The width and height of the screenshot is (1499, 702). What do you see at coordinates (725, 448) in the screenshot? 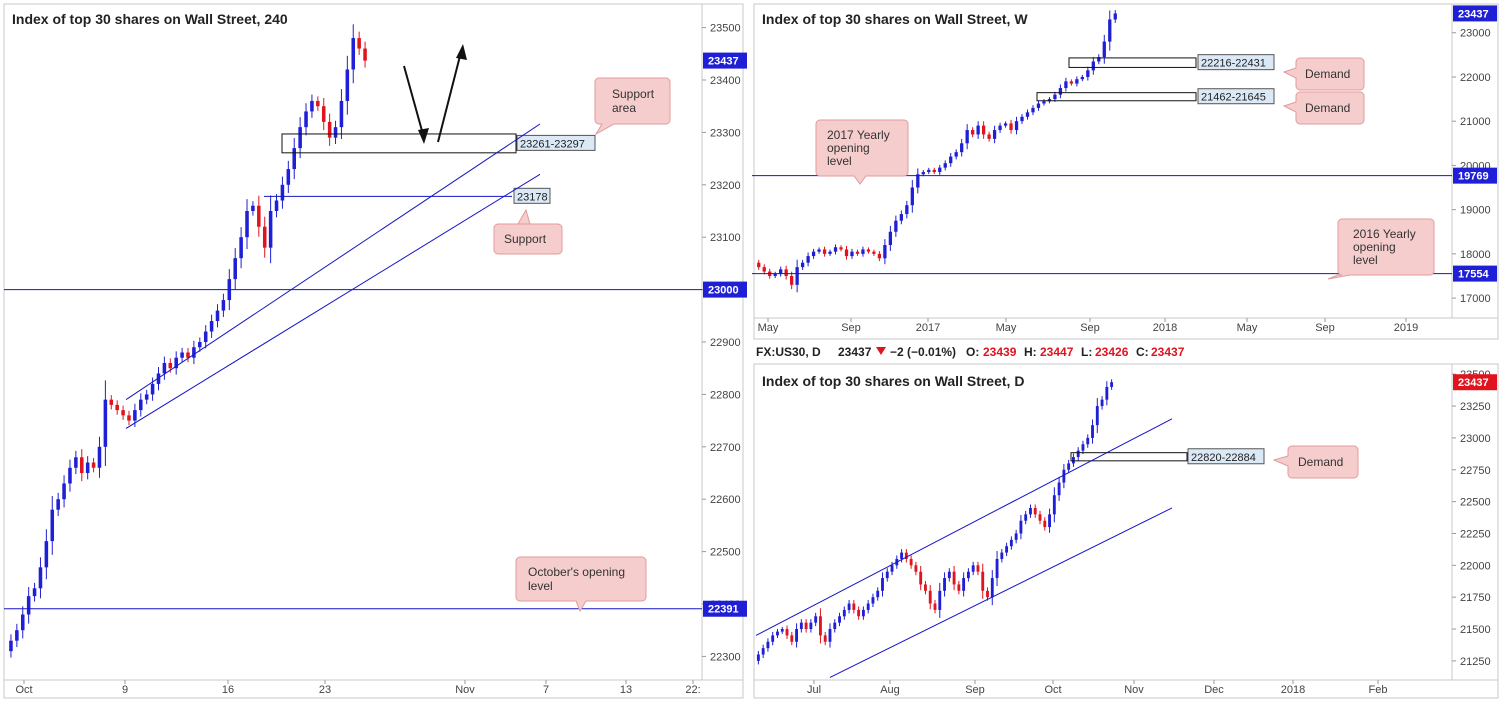
I see `y-tick-label: 22700` at bounding box center [725, 448].